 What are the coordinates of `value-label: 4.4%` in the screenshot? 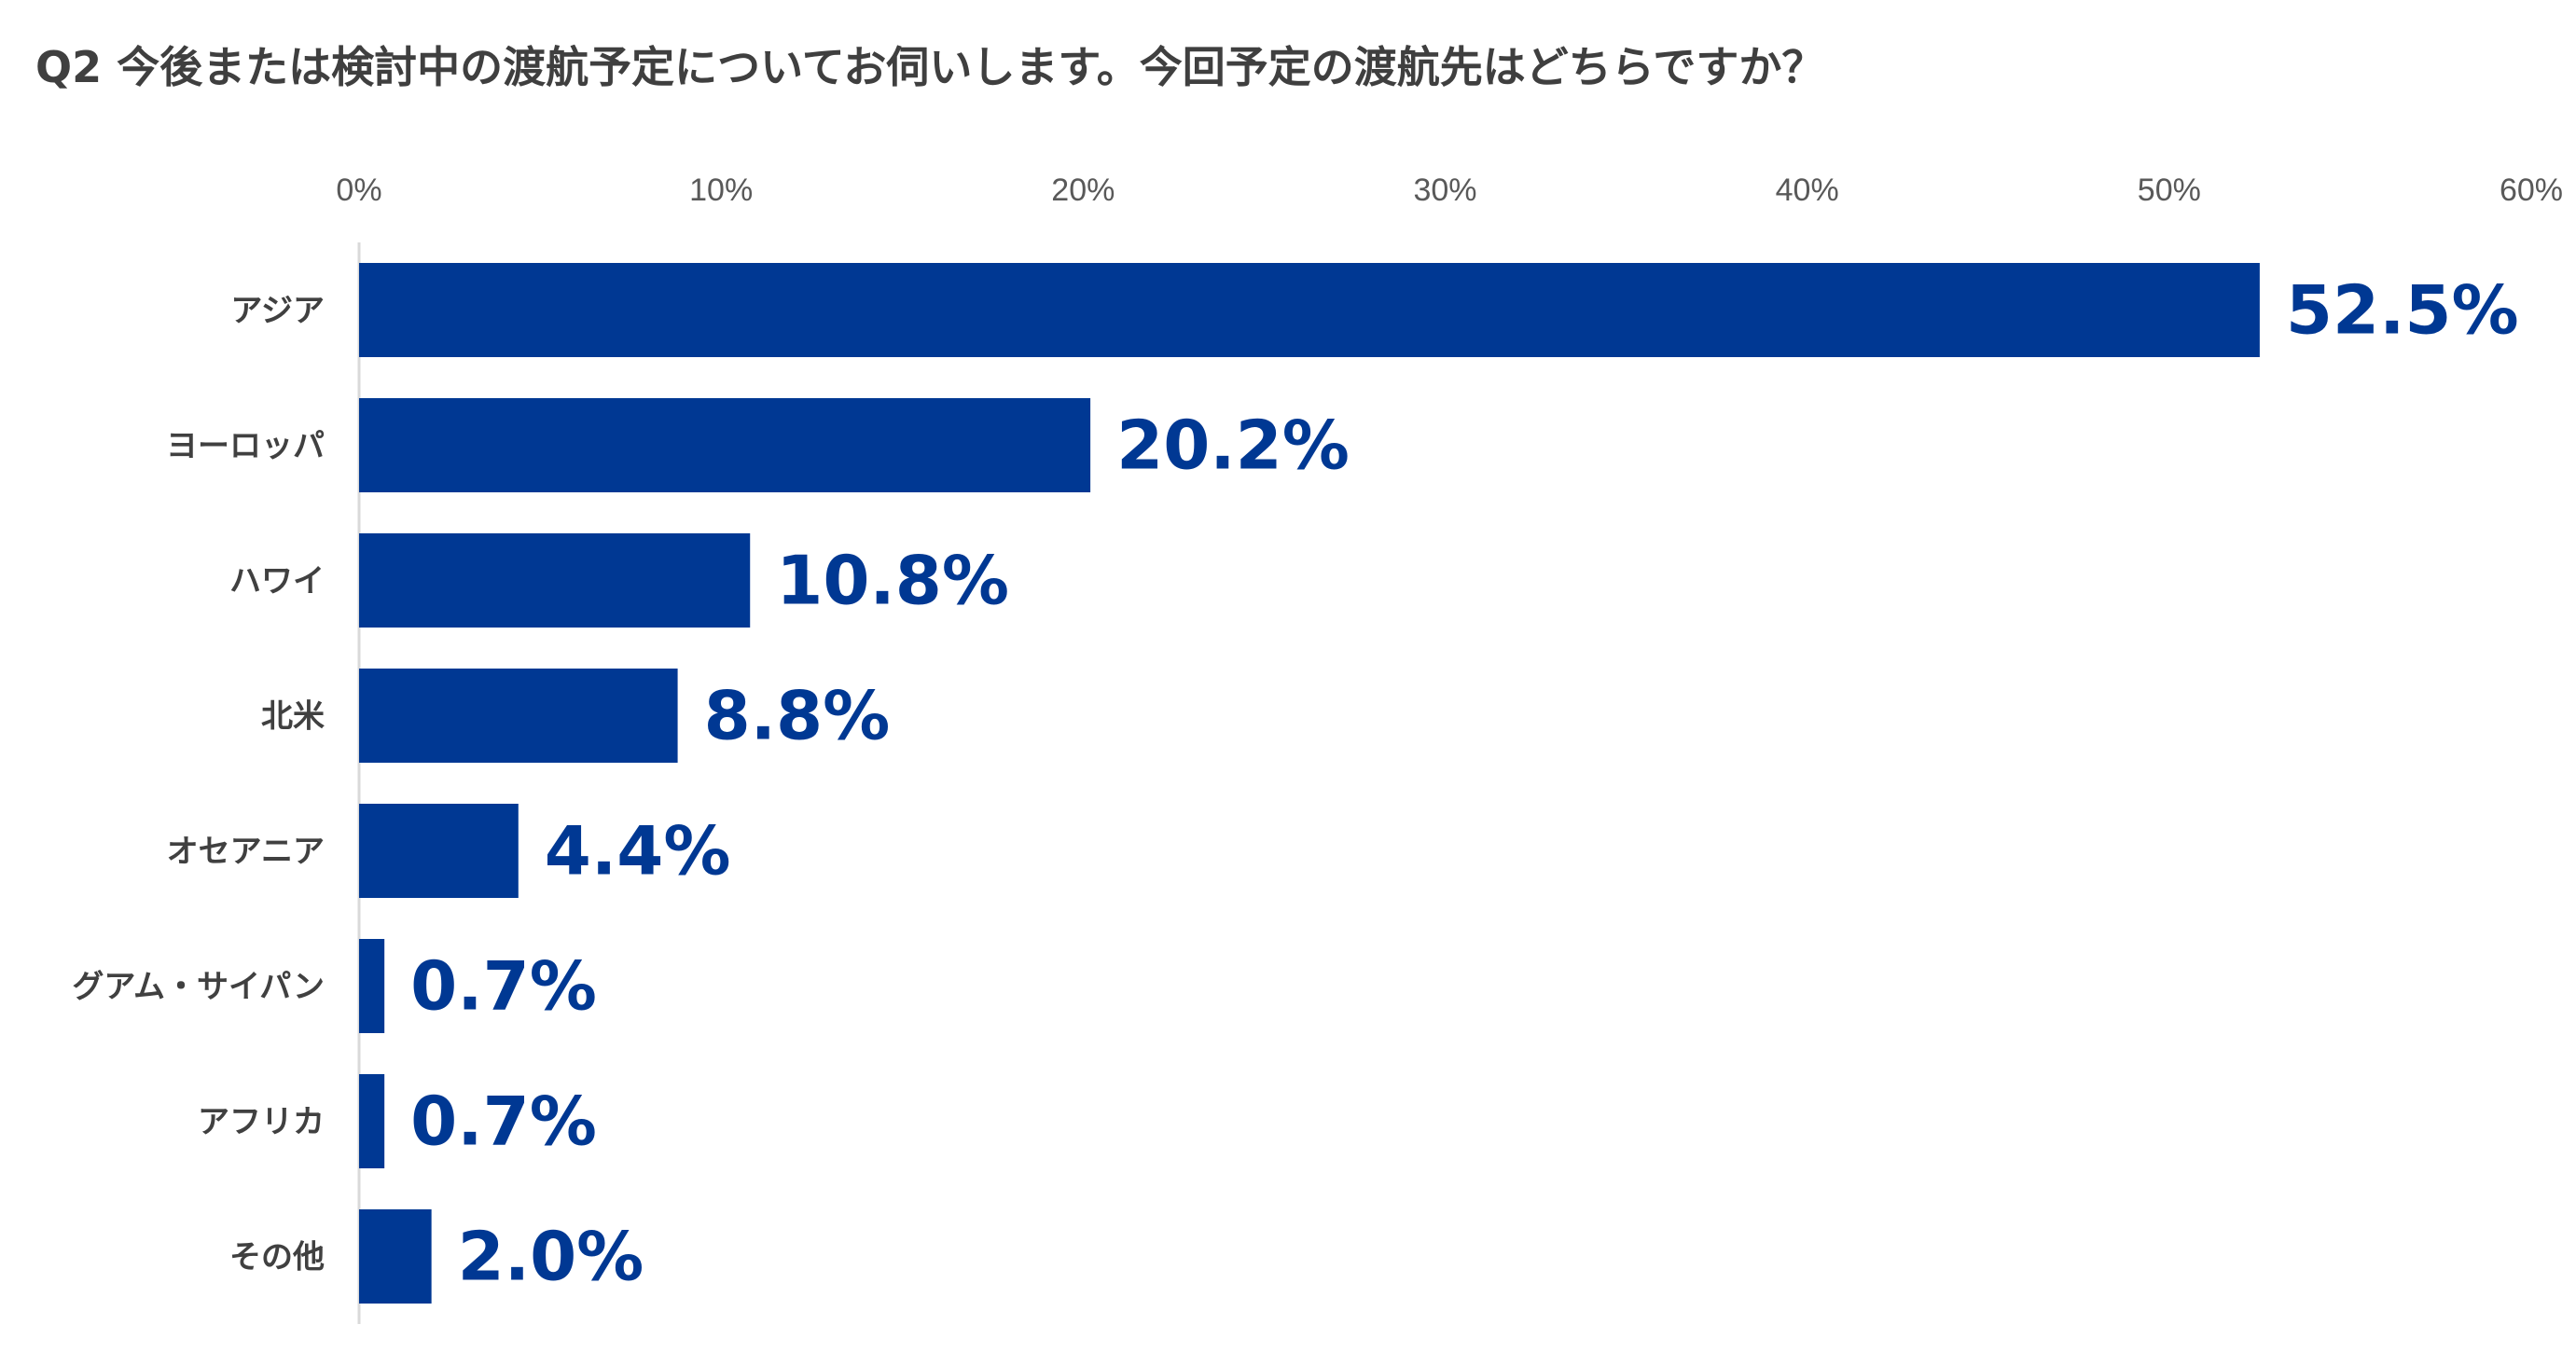 It's located at (638, 851).